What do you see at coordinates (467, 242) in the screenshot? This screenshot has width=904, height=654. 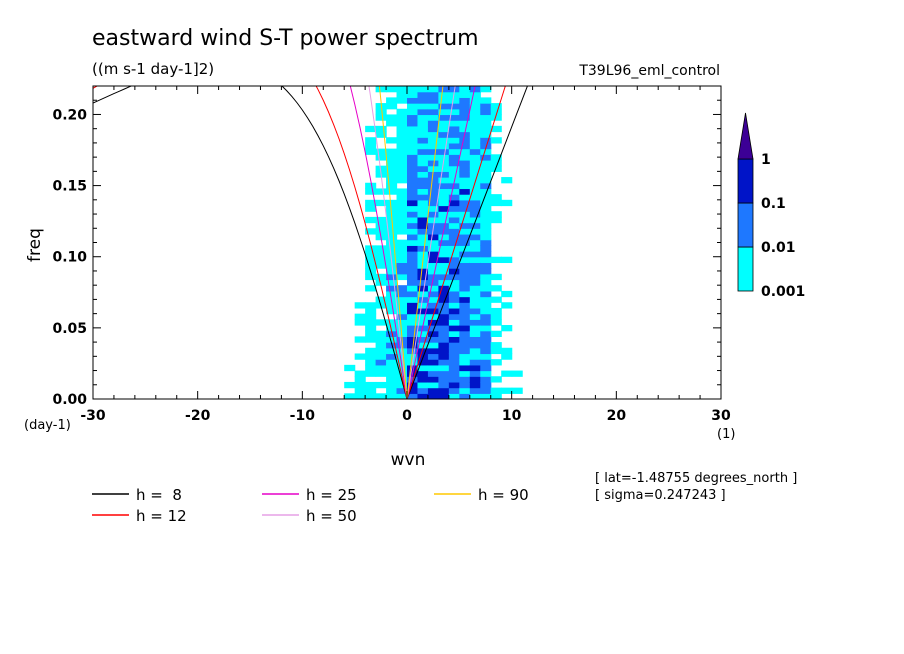 I see `kelvin-curve-h8` at bounding box center [467, 242].